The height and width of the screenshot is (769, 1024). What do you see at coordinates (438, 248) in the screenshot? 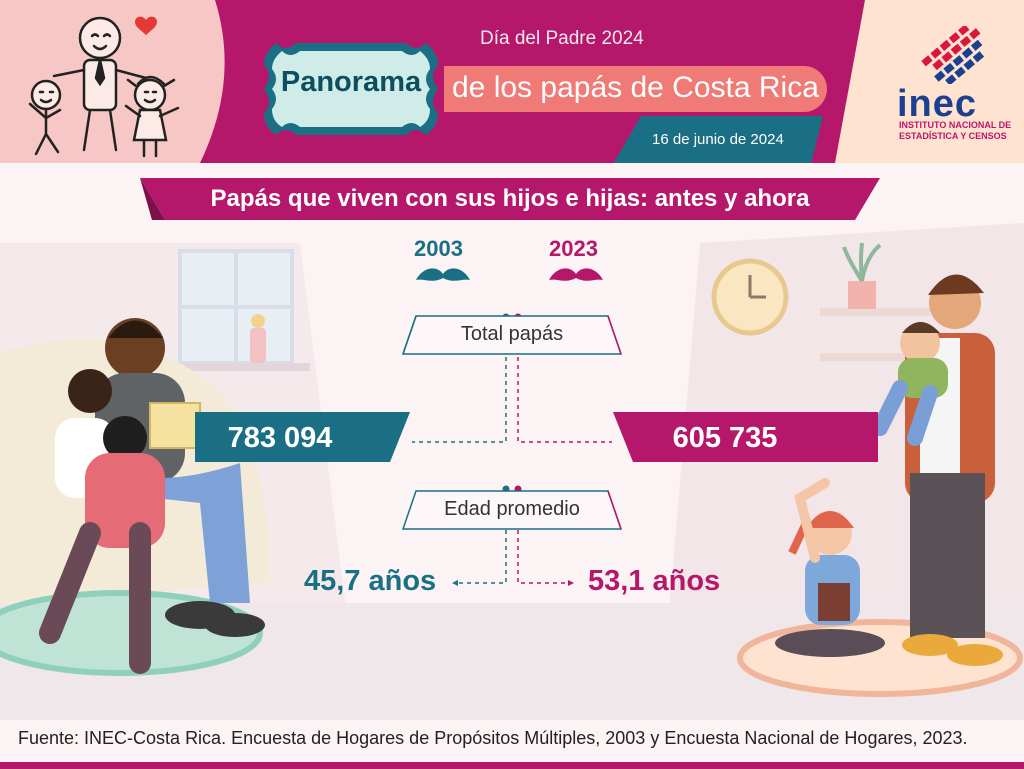
I see `year-2003-label: 2003` at bounding box center [438, 248].